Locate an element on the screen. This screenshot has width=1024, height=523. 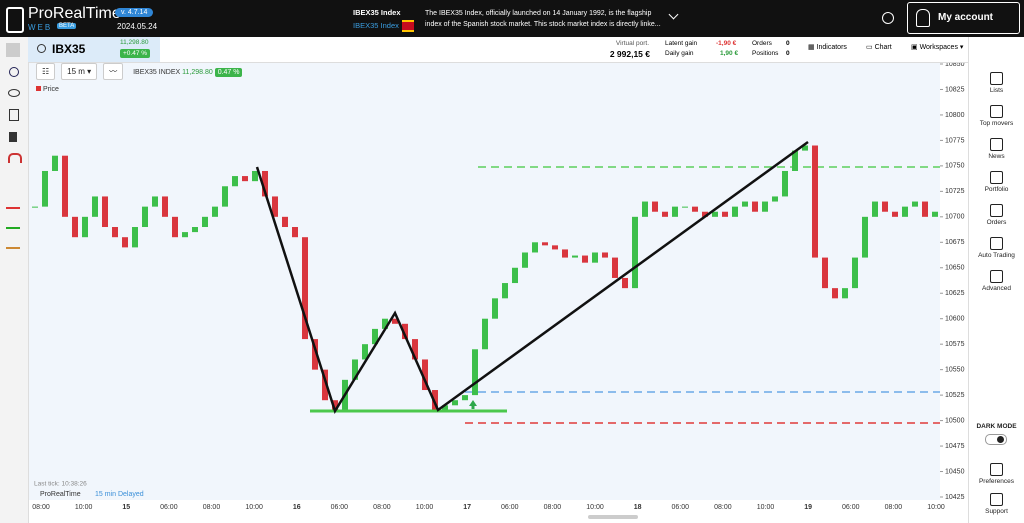
brand-sub: WEB is located at coordinates (40, 27).